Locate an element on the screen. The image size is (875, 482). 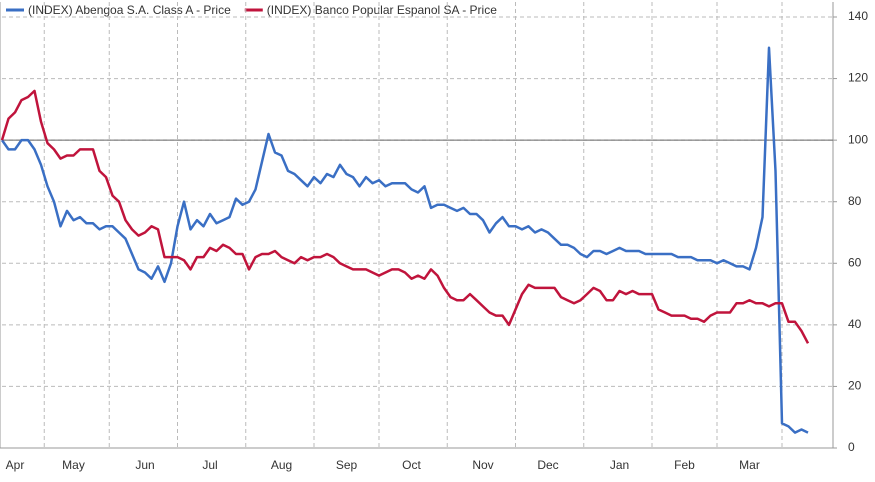
x-tick-label: Jan is located at coordinates (619, 465).